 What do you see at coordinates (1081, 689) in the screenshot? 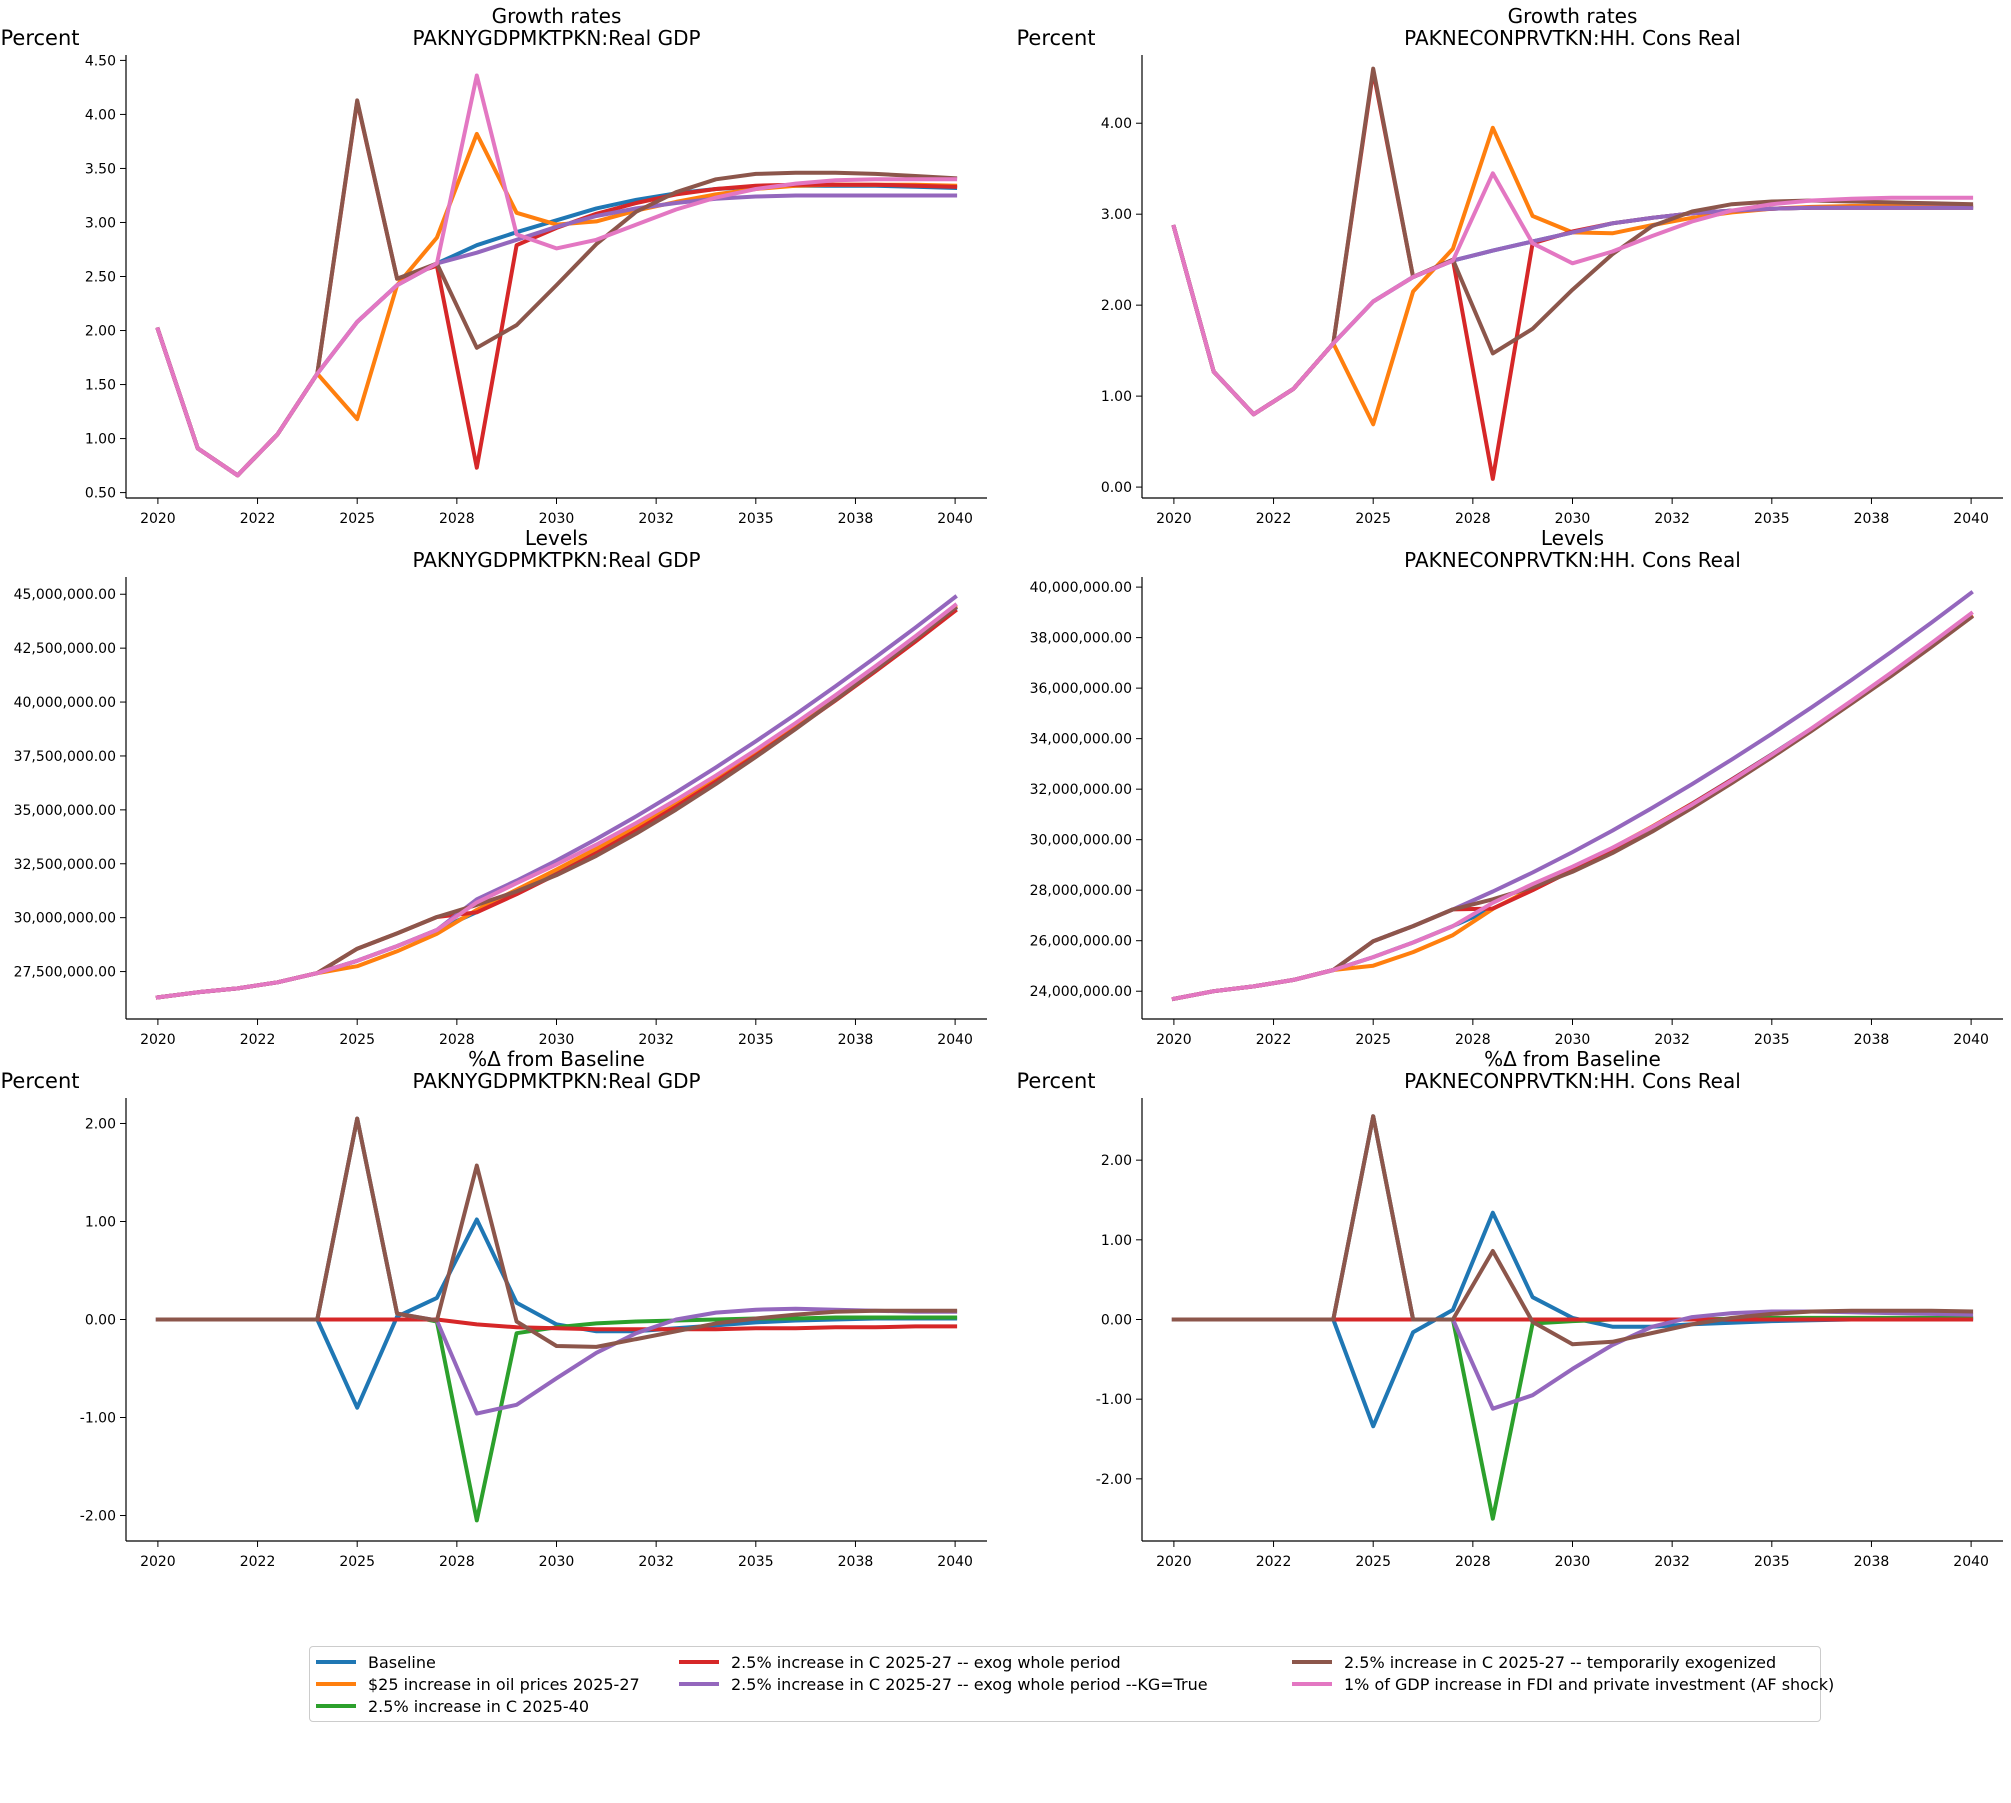
I see `y-tick-label: 36,000,000.00` at bounding box center [1081, 689].